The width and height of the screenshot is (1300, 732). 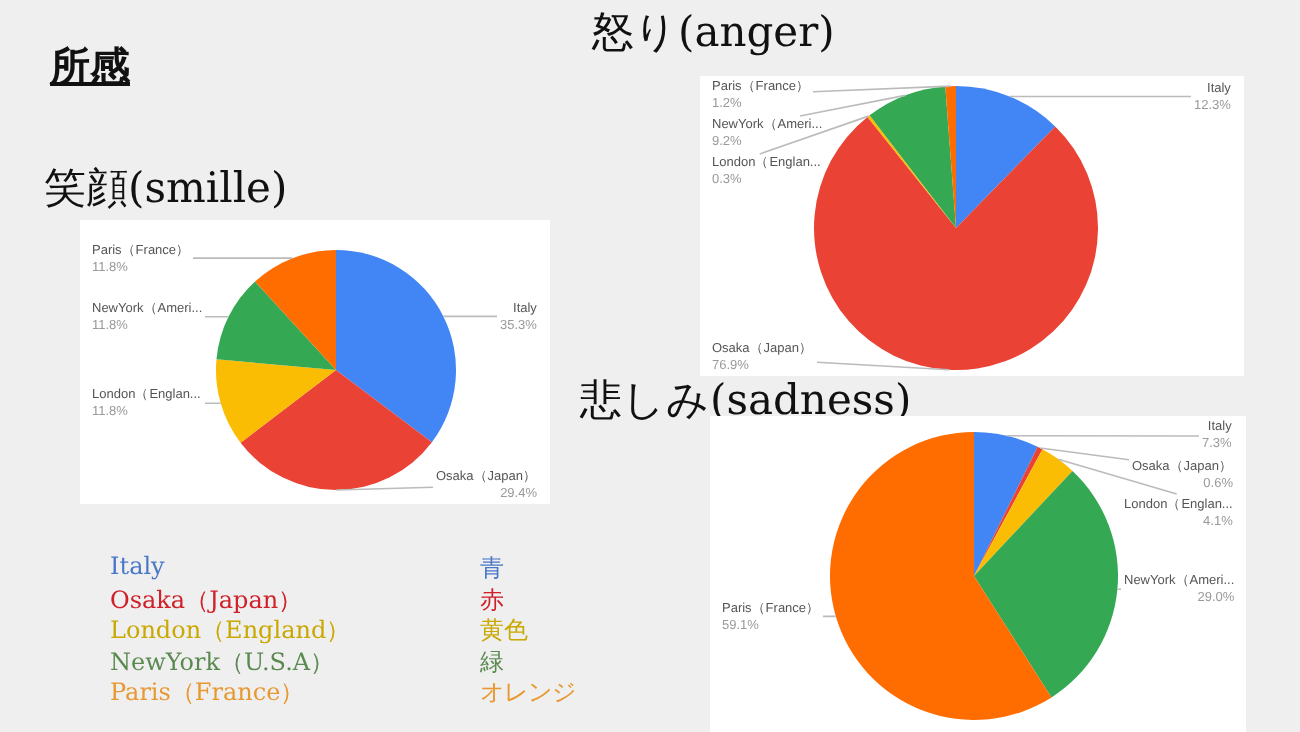 What do you see at coordinates (206, 600) in the screenshot?
I see `text: Osaka（Japan）` at bounding box center [206, 600].